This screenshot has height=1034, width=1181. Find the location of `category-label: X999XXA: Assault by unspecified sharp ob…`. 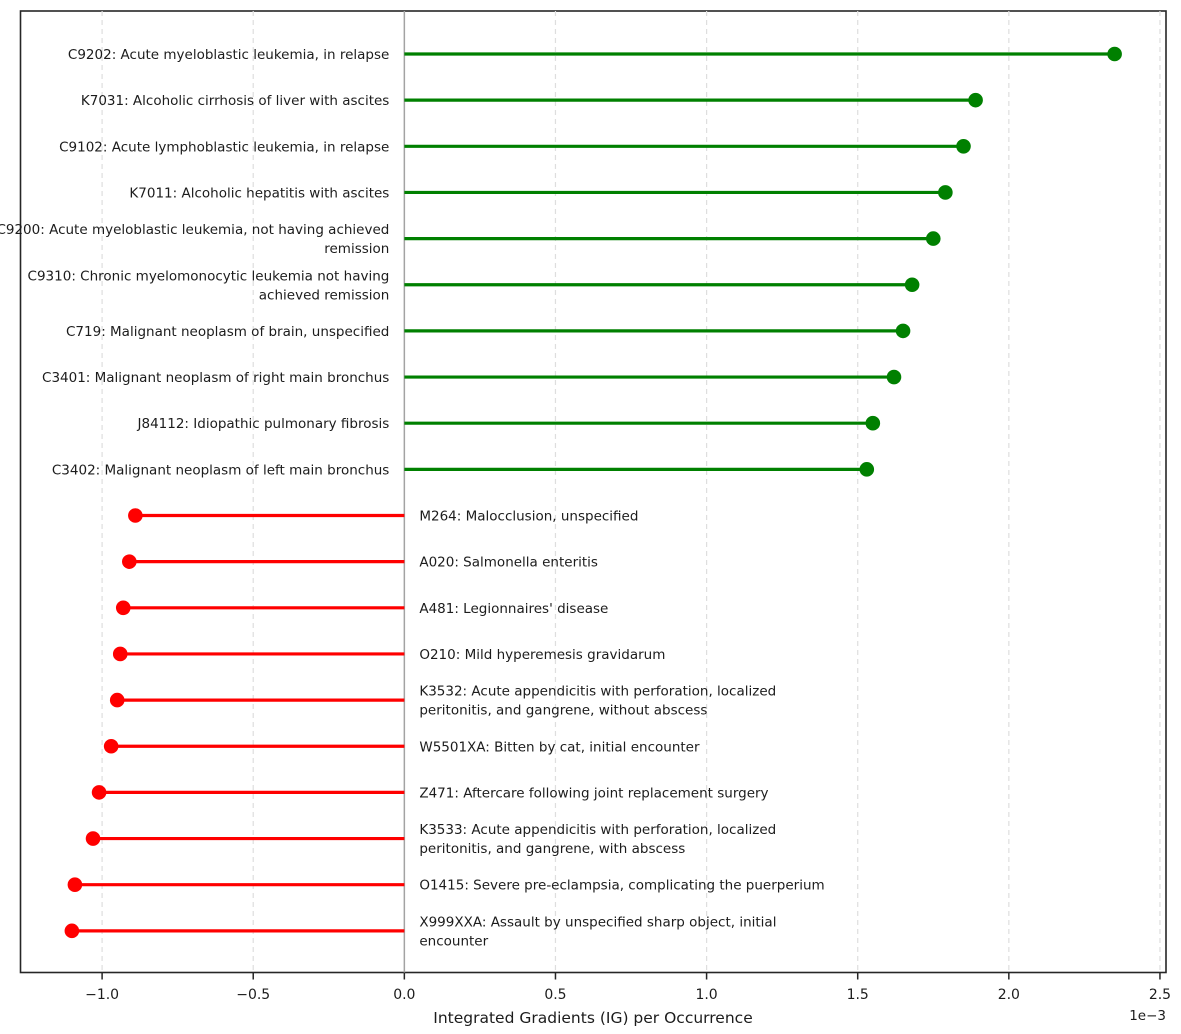

category-label: X999XXA: Assault by unspecified sharp ob… is located at coordinates (597, 931).